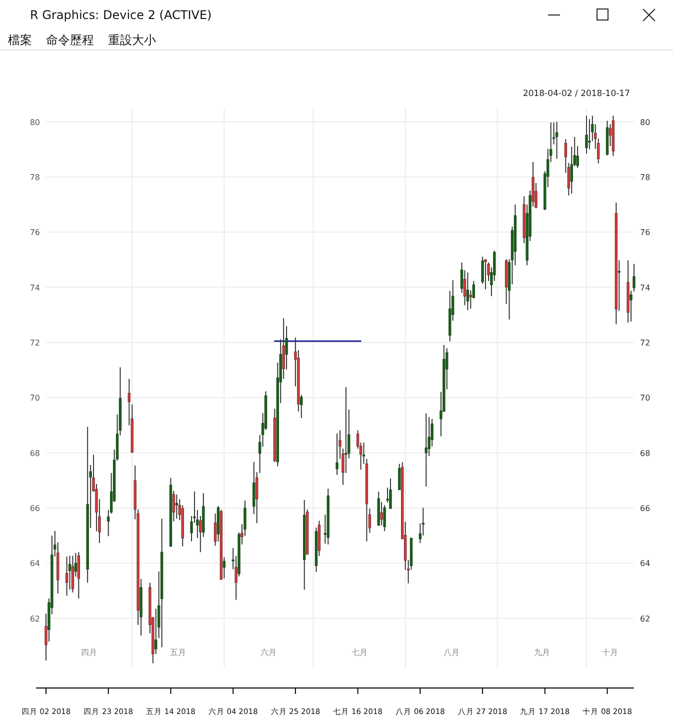 Image resolution: width=673 pixels, height=723 pixels. Describe the element at coordinates (35, 508) in the screenshot. I see `y-tick-label: 66` at that location.